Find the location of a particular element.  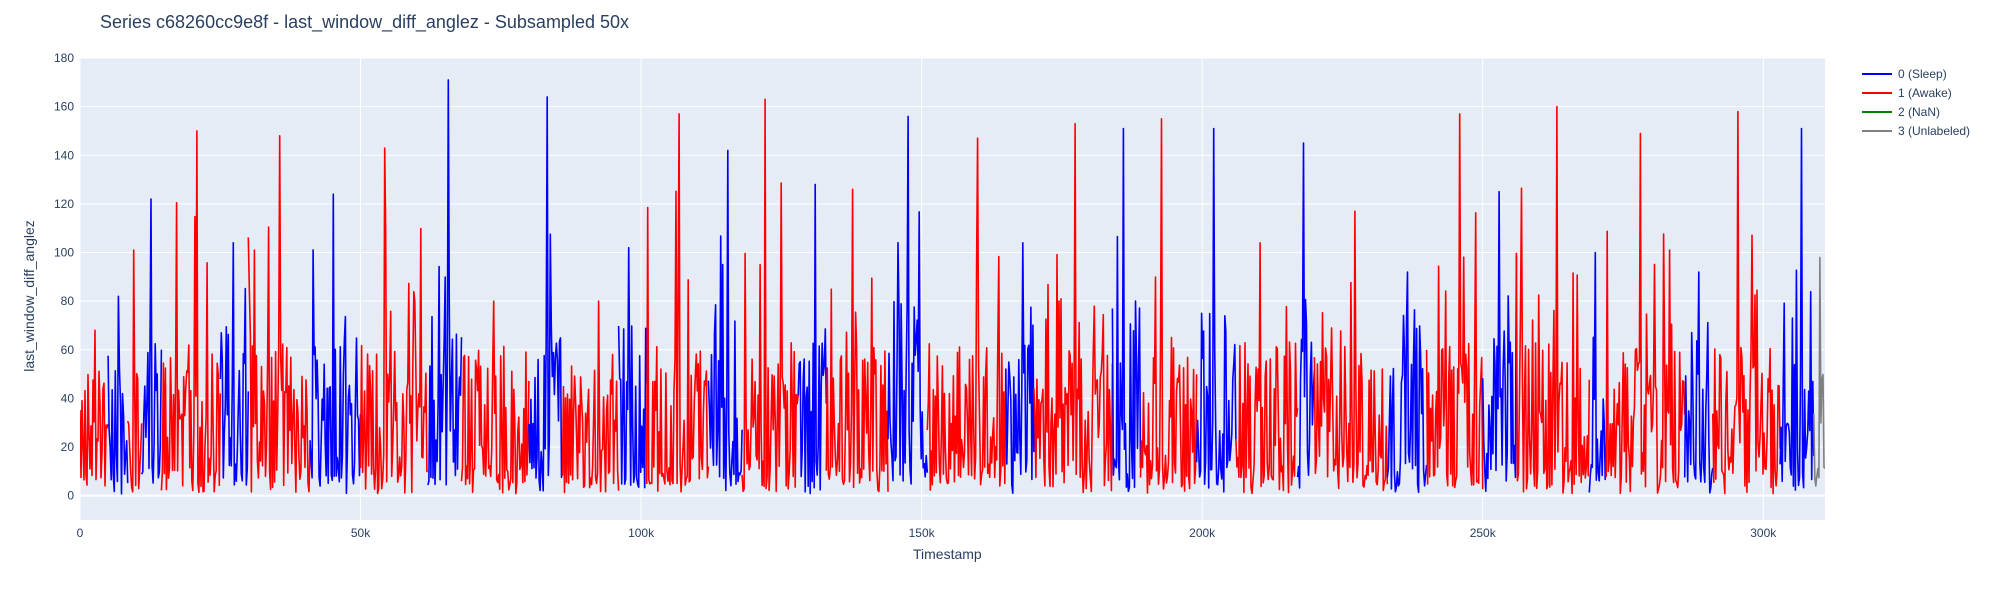

x-tick-label: 100k is located at coordinates (641, 533).